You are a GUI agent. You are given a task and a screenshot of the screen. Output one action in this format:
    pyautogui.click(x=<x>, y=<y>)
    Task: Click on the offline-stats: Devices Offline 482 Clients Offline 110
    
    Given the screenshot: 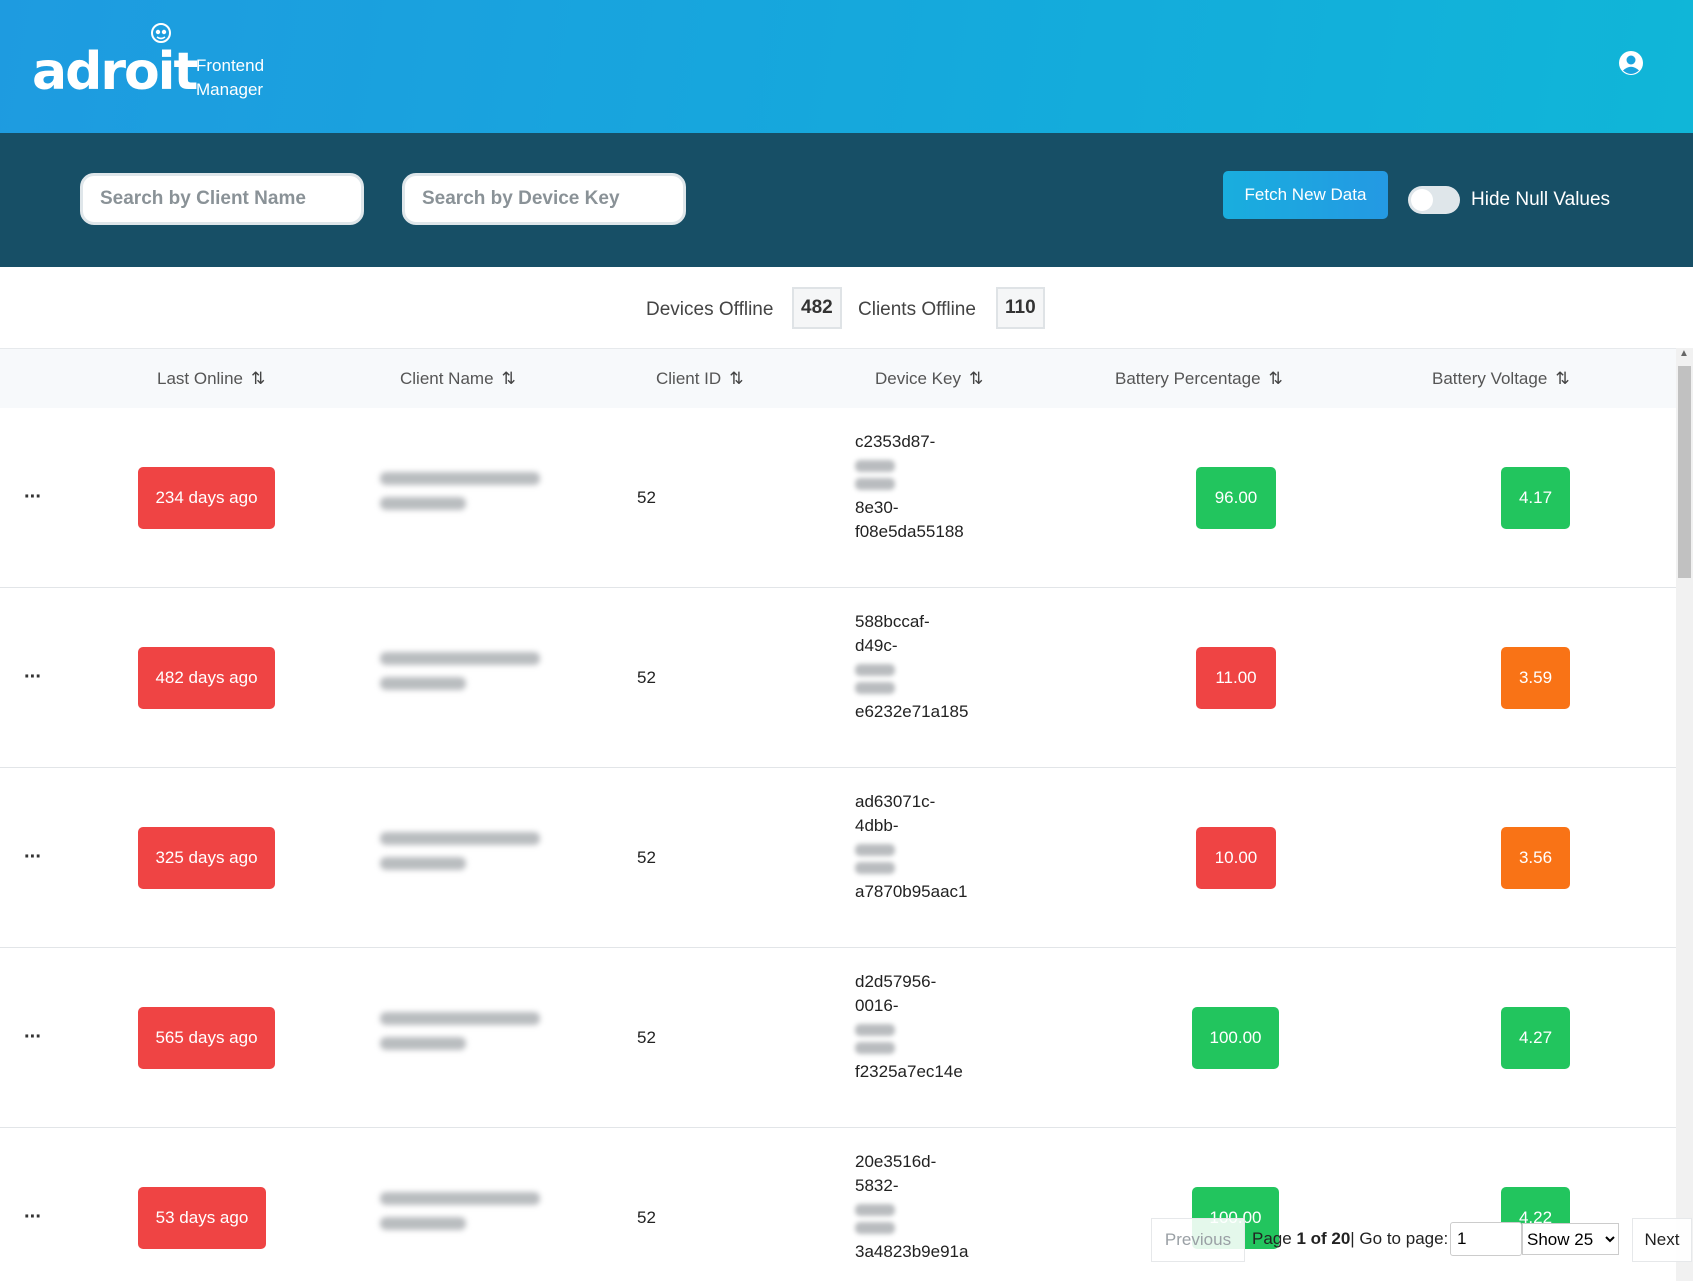 What is the action you would take?
    pyautogui.click(x=846, y=308)
    